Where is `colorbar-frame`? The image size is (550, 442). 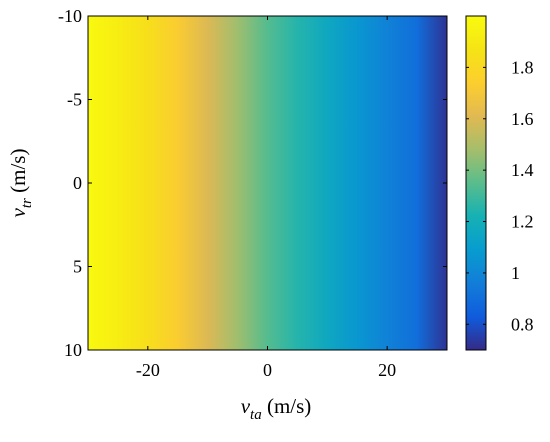 colorbar-frame is located at coordinates (476, 183).